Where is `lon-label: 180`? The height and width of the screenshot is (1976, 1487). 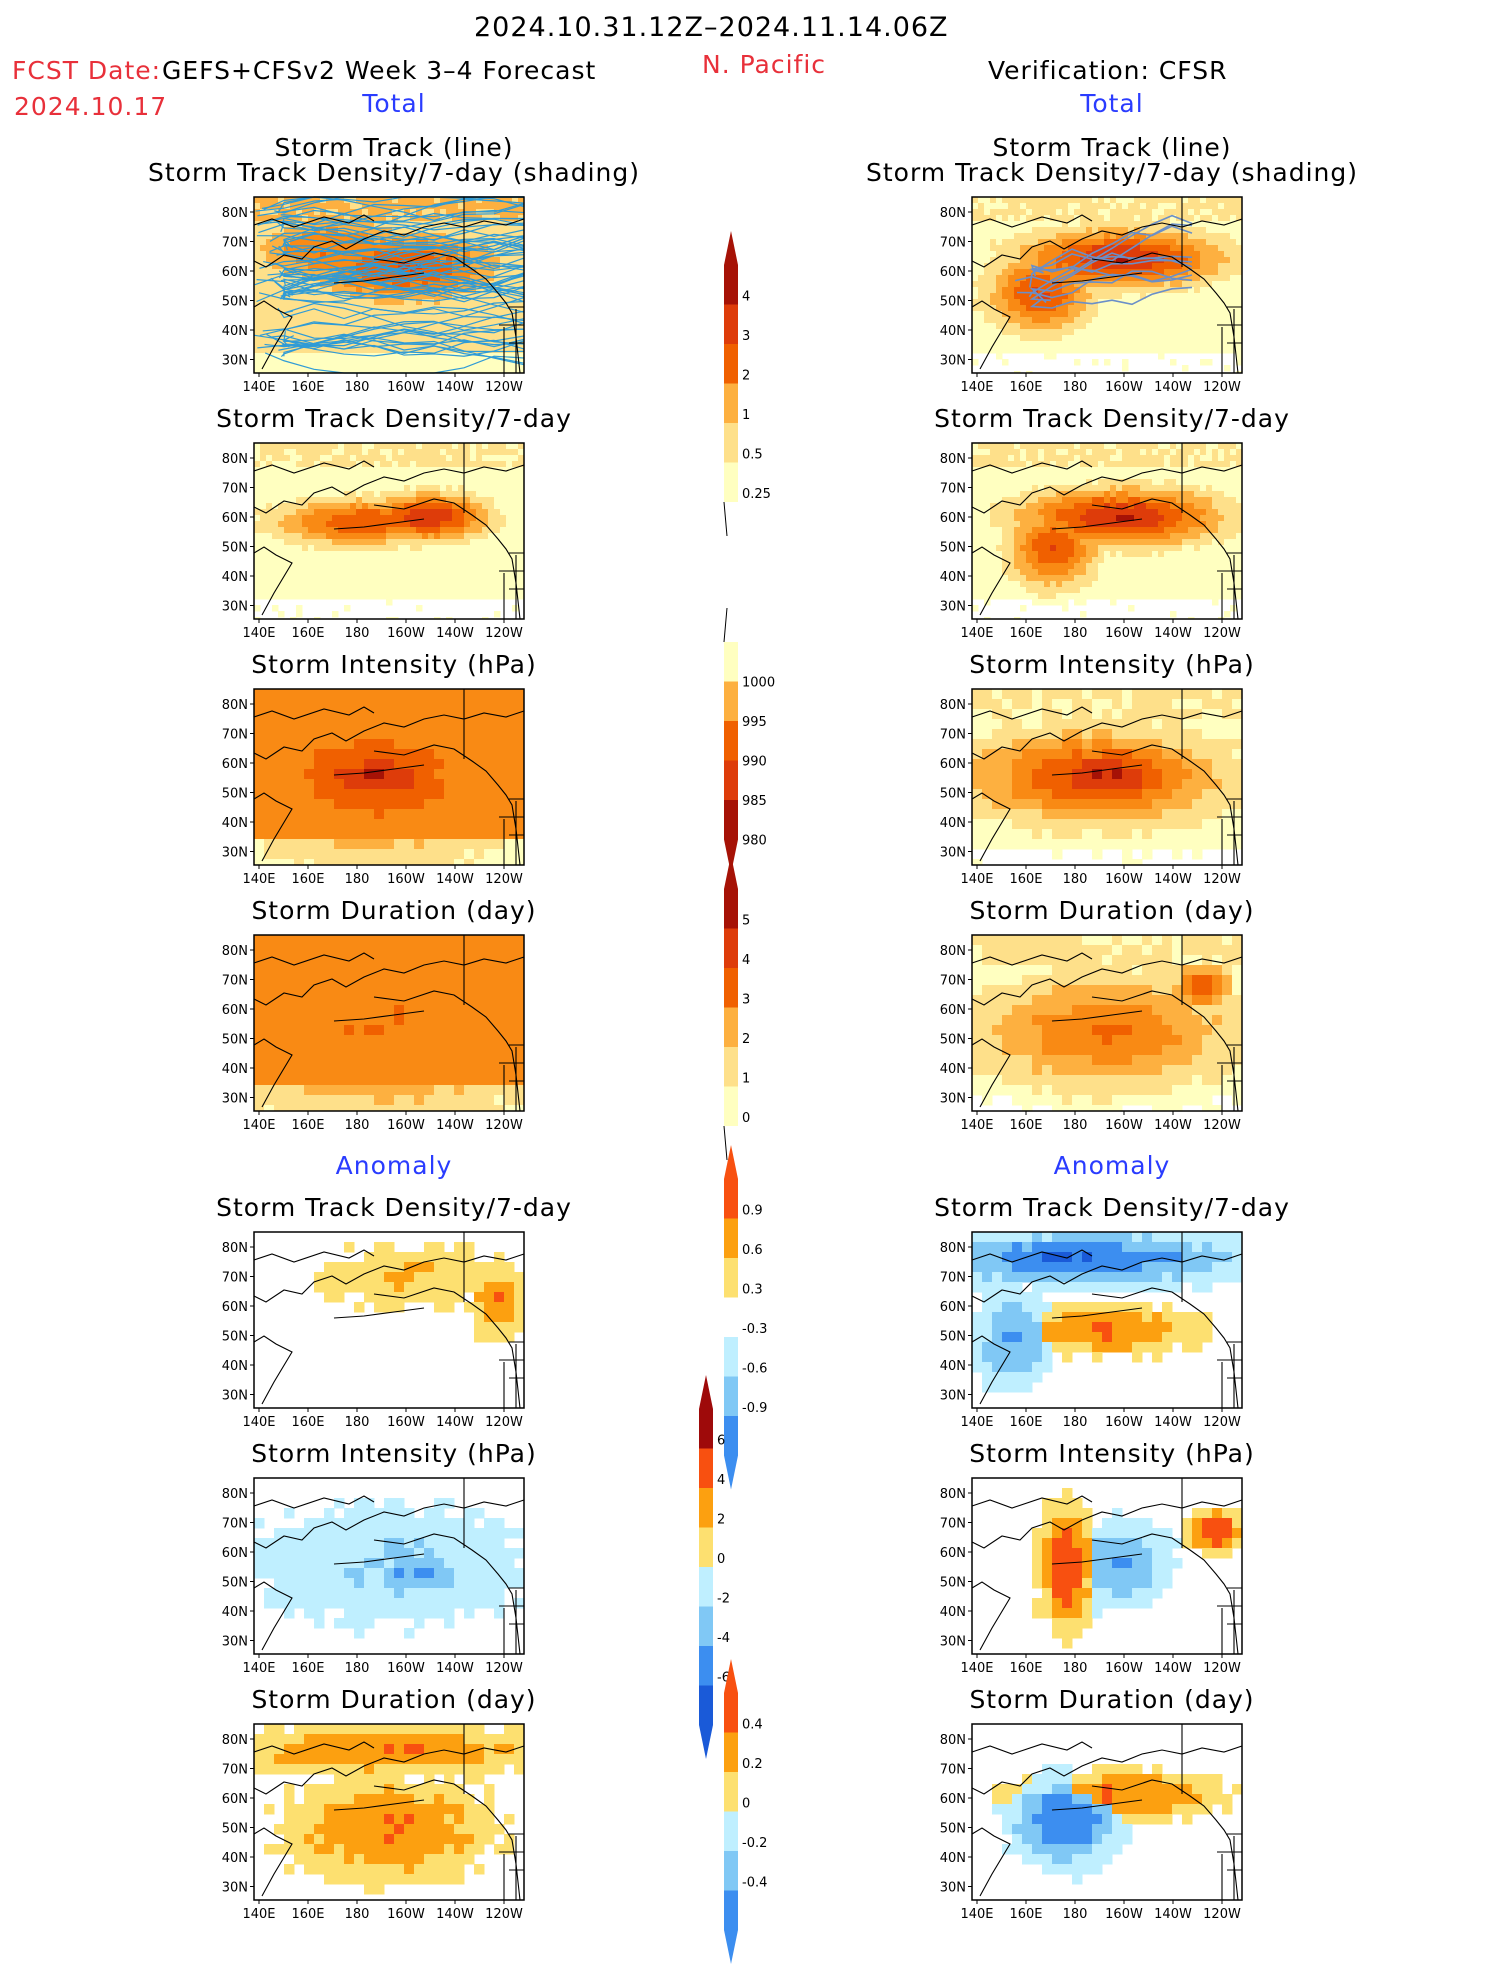
lon-label: 180 is located at coordinates (357, 633).